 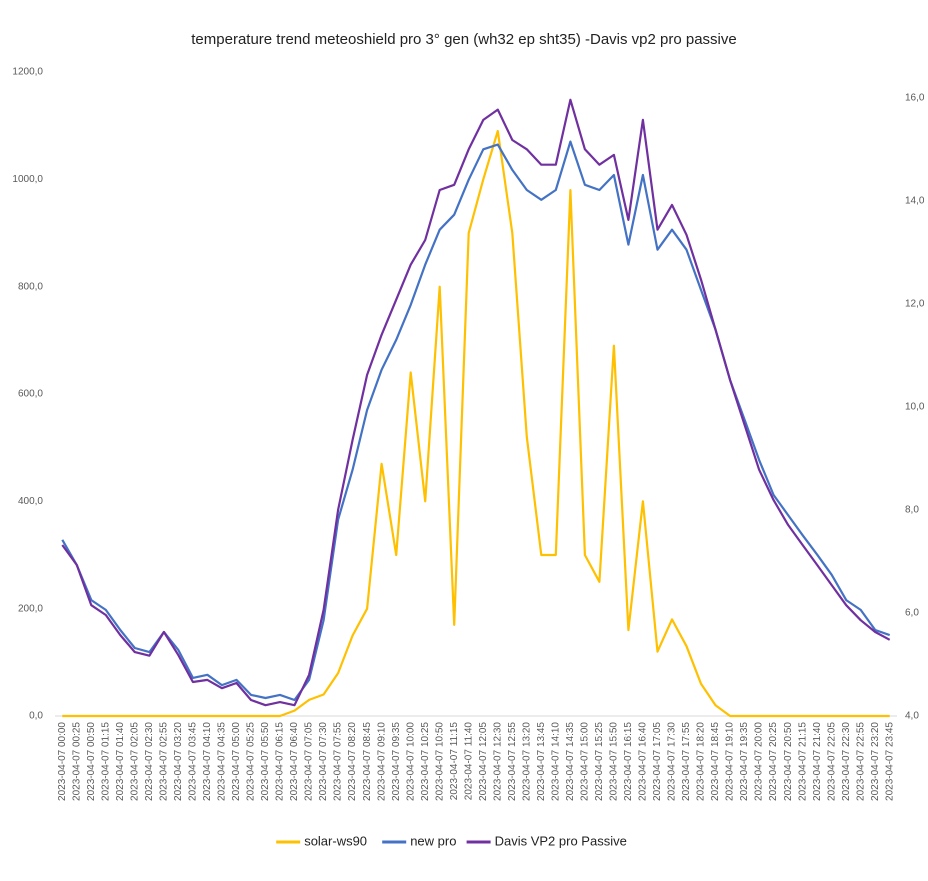 What do you see at coordinates (915, 97) in the screenshot?
I see `y2-tick-label: 16,0` at bounding box center [915, 97].